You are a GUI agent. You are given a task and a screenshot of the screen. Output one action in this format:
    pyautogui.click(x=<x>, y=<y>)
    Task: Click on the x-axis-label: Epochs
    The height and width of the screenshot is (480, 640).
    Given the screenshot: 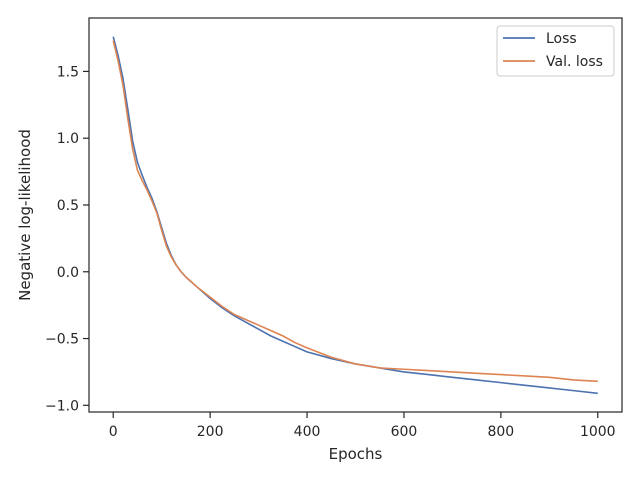 What is the action you would take?
    pyautogui.click(x=356, y=454)
    